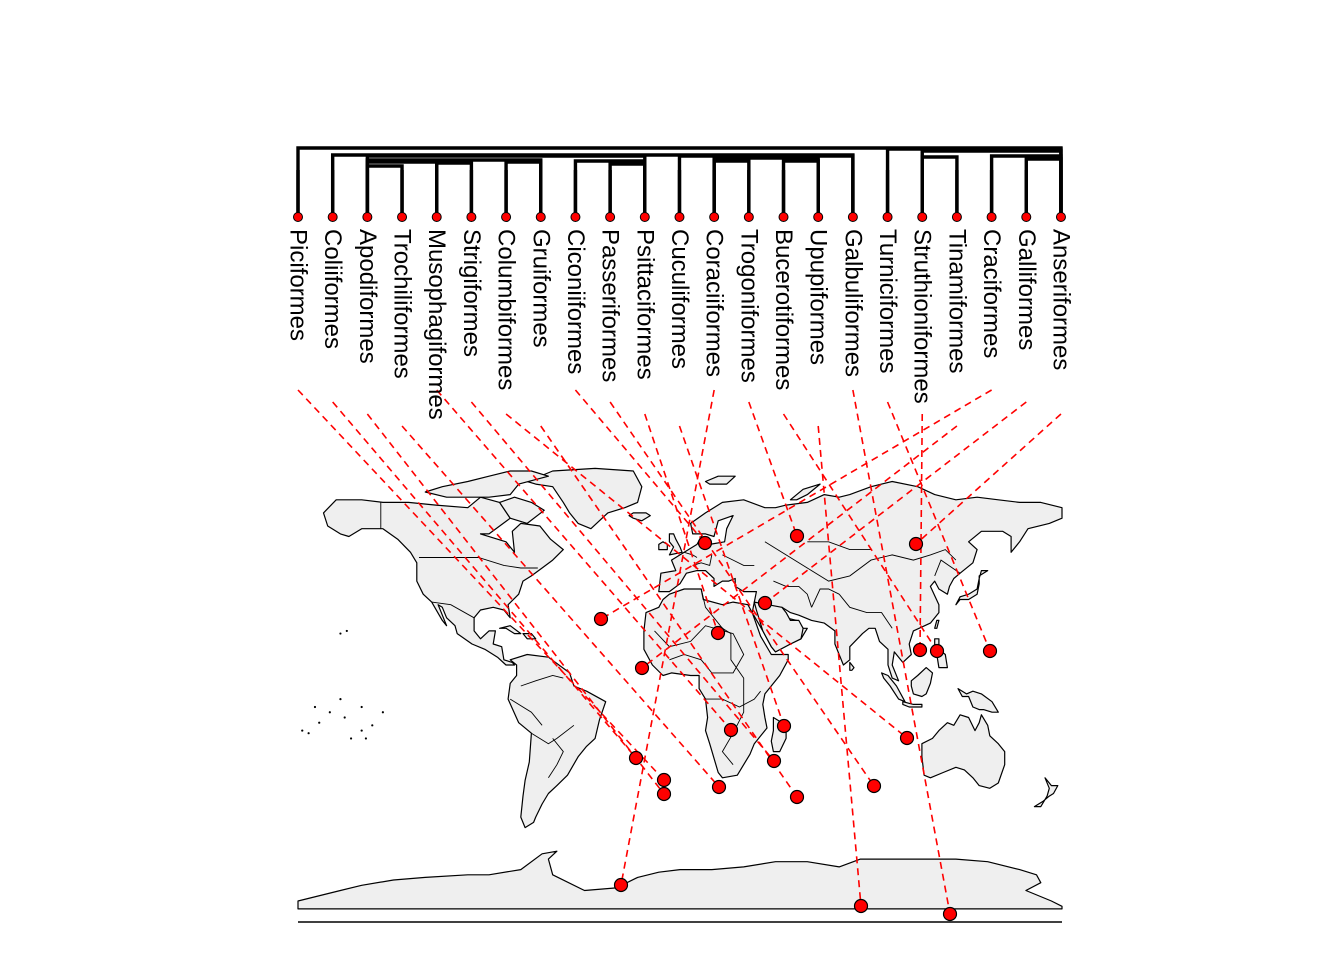 The image size is (1344, 965). I want to click on tip-dot-anseriformes, so click(1060, 217).